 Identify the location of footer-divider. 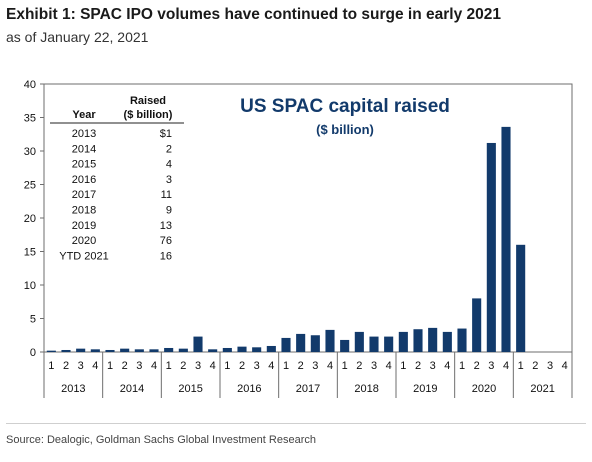
(296, 423).